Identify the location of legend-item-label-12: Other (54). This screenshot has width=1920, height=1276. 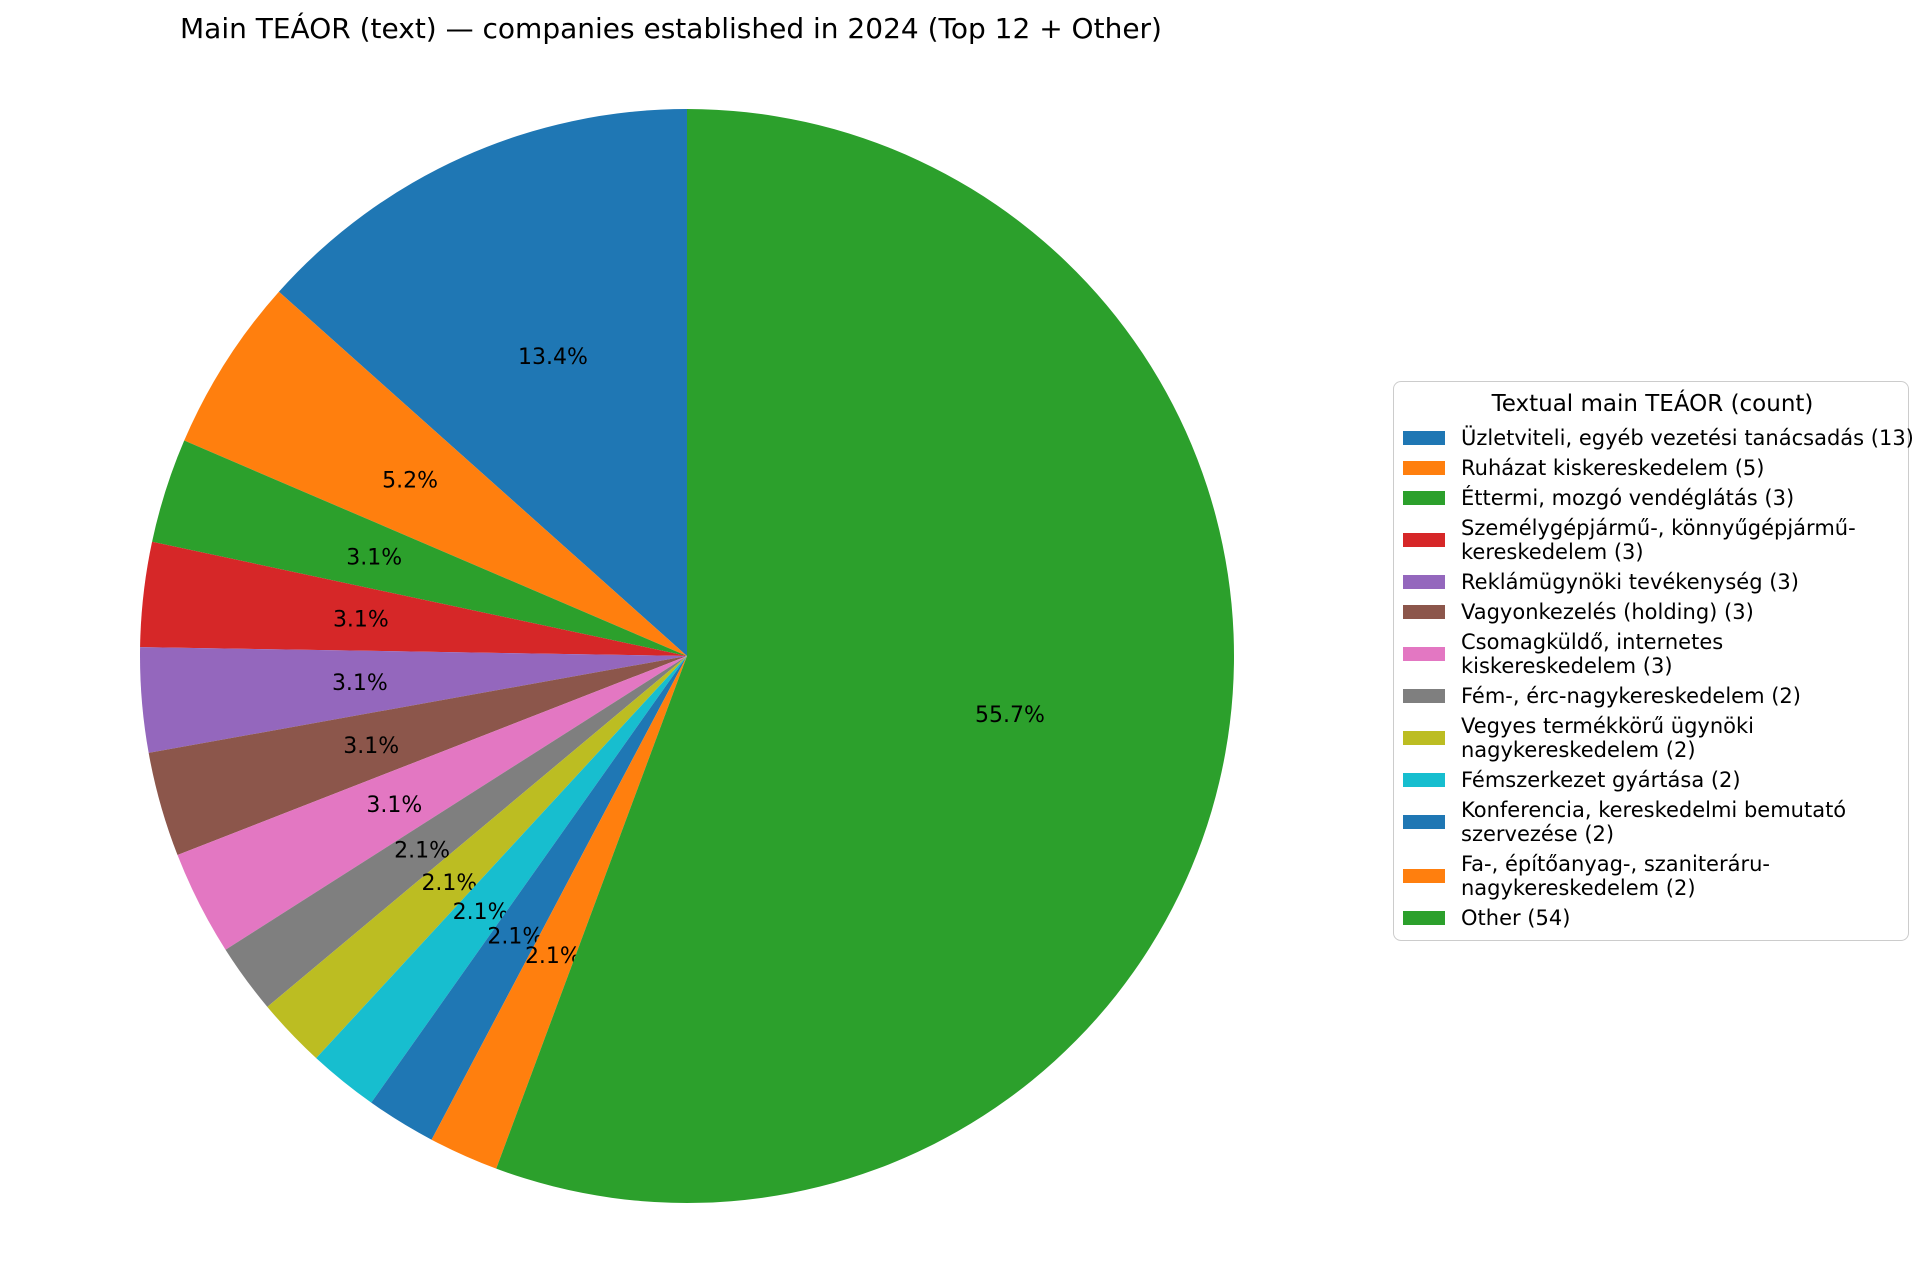
(1516, 918).